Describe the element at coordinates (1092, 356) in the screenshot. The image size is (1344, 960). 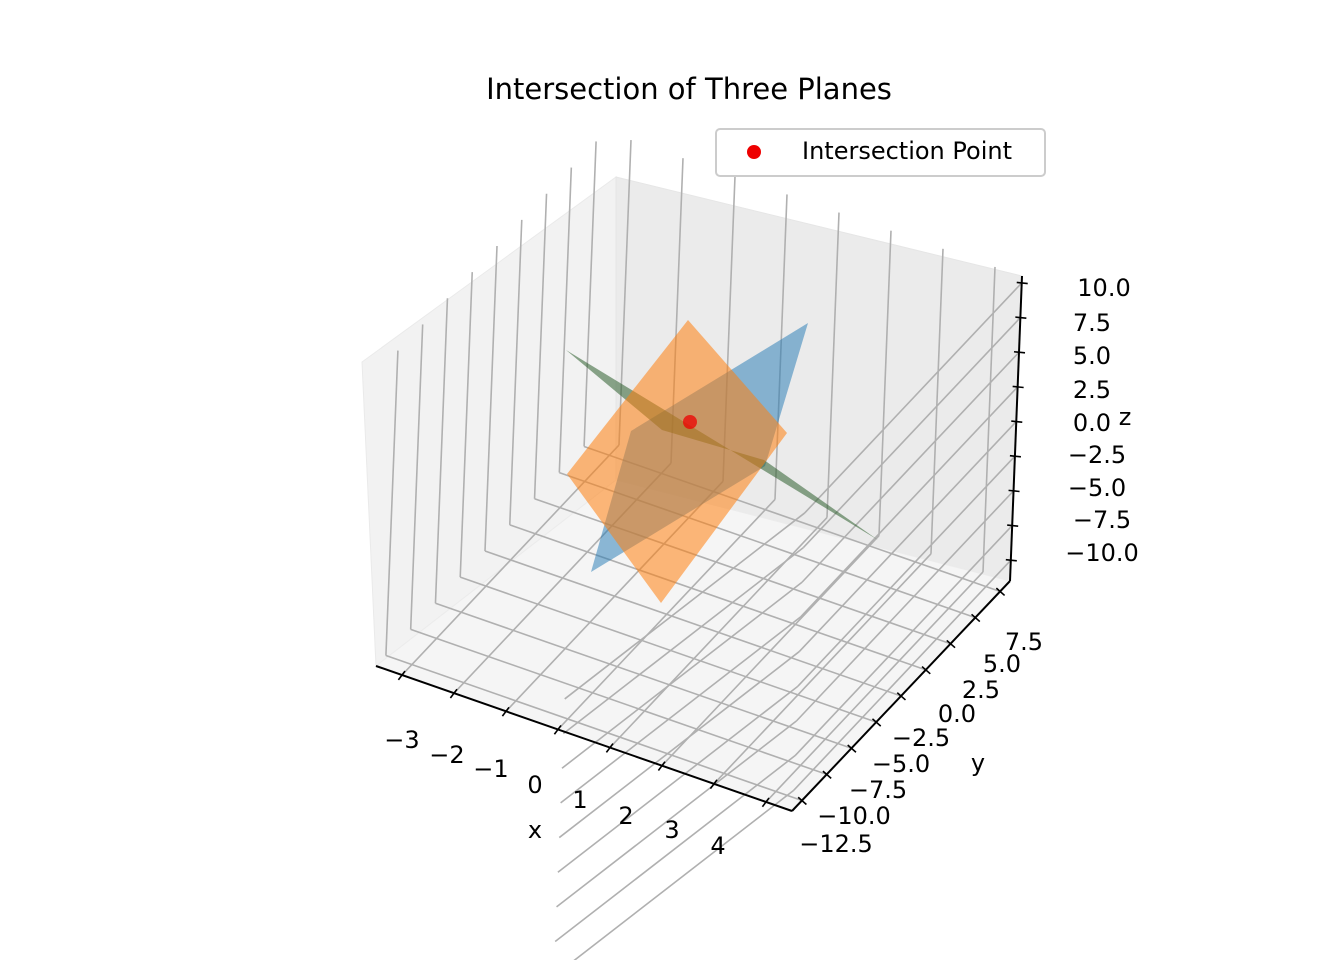
I see `z-tick-label: 5.0` at that location.